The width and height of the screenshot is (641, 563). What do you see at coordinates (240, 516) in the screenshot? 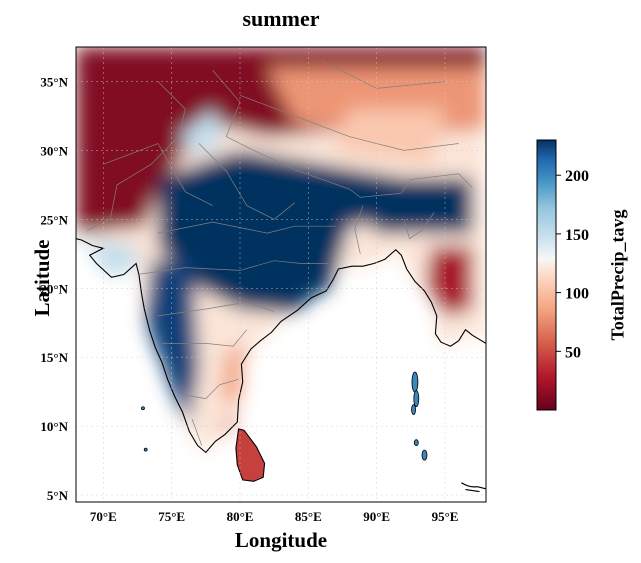
I see `x-tick-label: 80°E` at bounding box center [240, 516].